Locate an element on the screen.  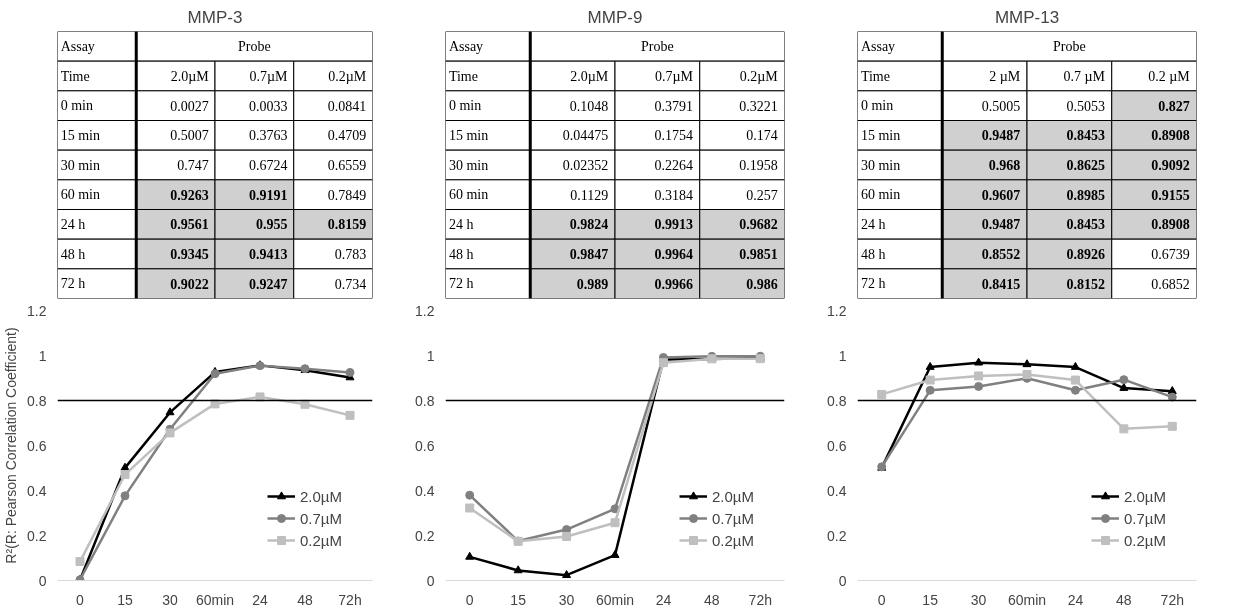
y-tick-label: 60 min is located at coordinates (468, 195).